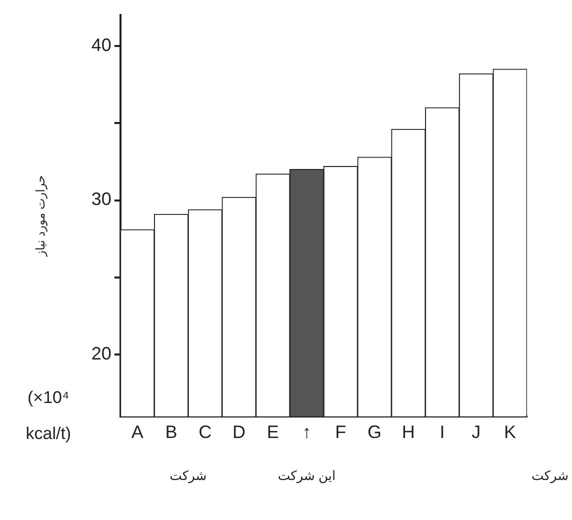  What do you see at coordinates (101, 354) in the screenshot?
I see `y-tick-label: 20` at bounding box center [101, 354].